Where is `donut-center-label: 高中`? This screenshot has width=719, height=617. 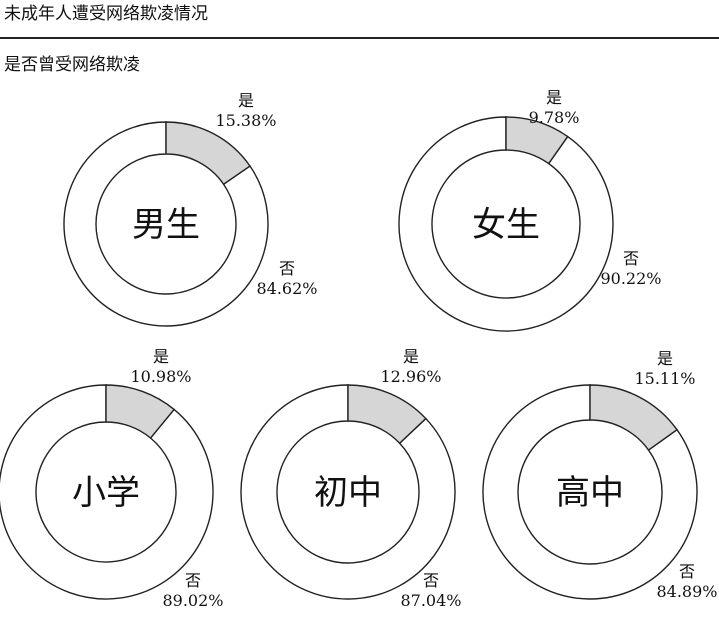 donut-center-label: 高中 is located at coordinates (590, 493).